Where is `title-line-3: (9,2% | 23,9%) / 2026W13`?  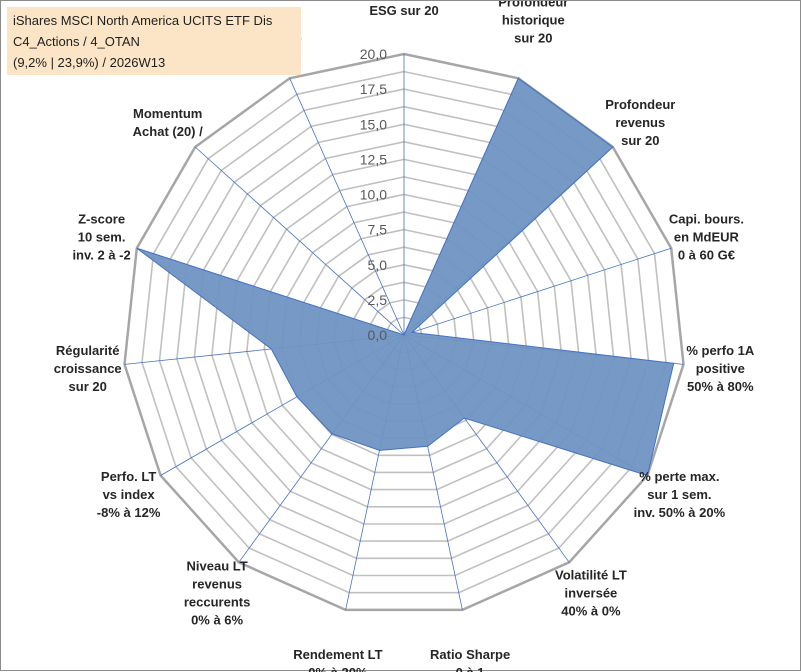
title-line-3: (9,2% | 23,9%) / 2026W13 is located at coordinates (89, 62).